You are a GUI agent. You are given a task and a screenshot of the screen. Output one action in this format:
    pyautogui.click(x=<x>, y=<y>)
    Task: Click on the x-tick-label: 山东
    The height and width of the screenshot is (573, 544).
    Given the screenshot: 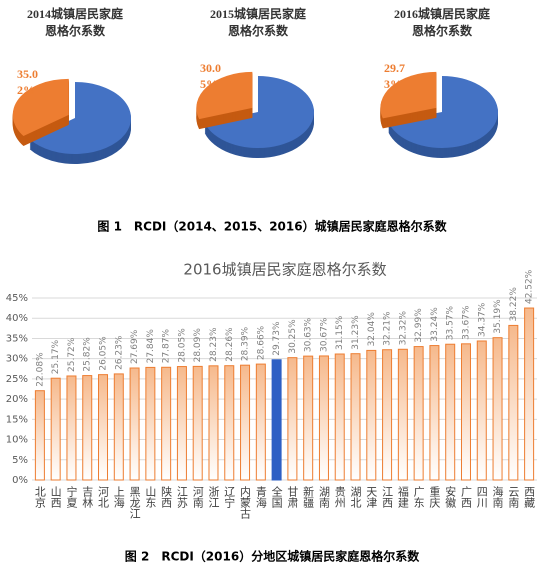 What is the action you would take?
    pyautogui.click(x=150, y=497)
    